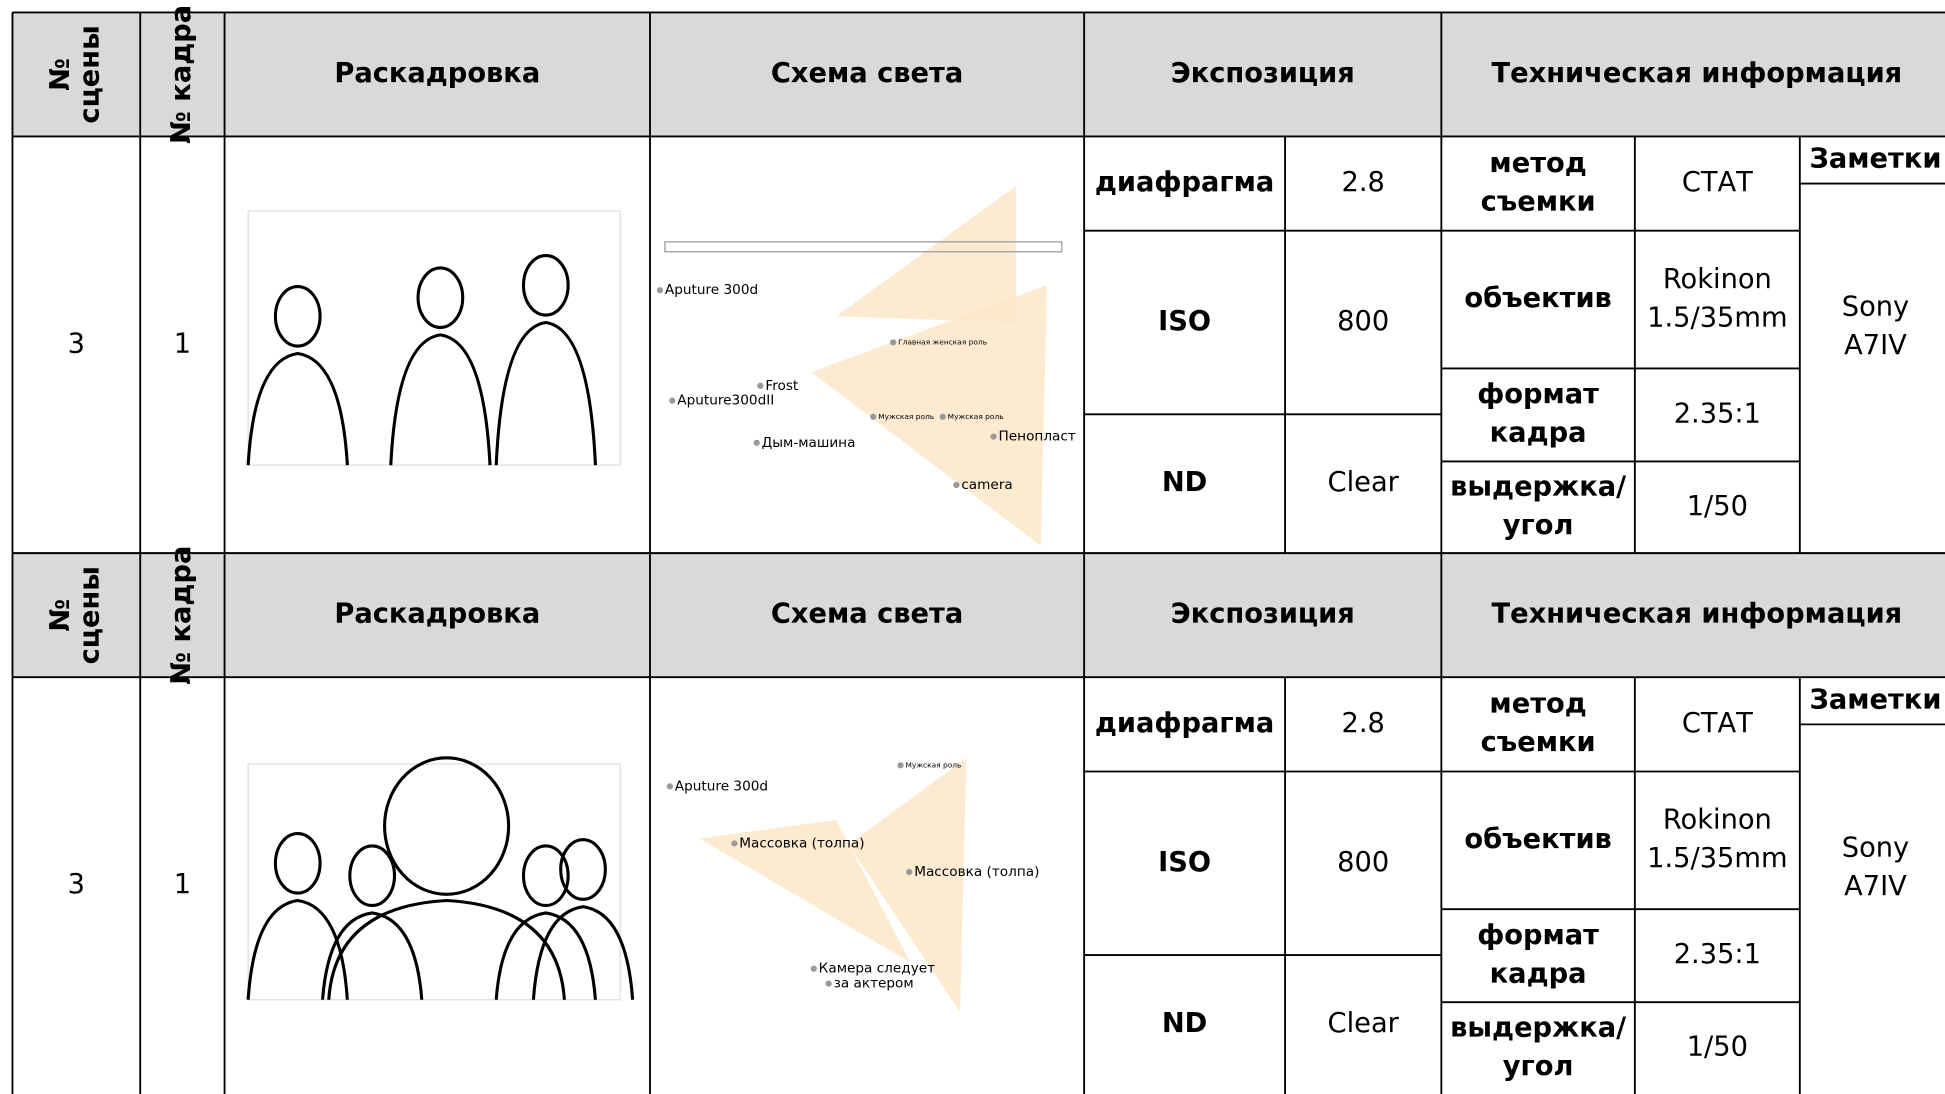 Image resolution: width=1945 pixels, height=1094 pixels. What do you see at coordinates (1717, 317) in the screenshot?
I see `tech-value: 1.5/35mm` at bounding box center [1717, 317].